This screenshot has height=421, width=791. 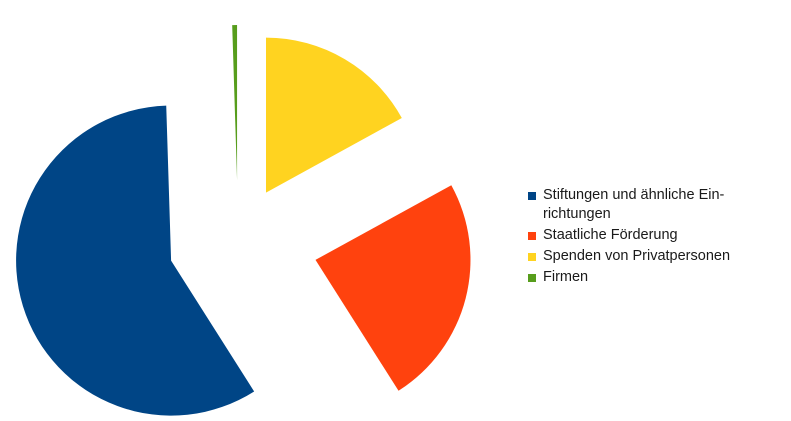 I want to click on legend-item: Staatliche Förderung, so click(x=655, y=235).